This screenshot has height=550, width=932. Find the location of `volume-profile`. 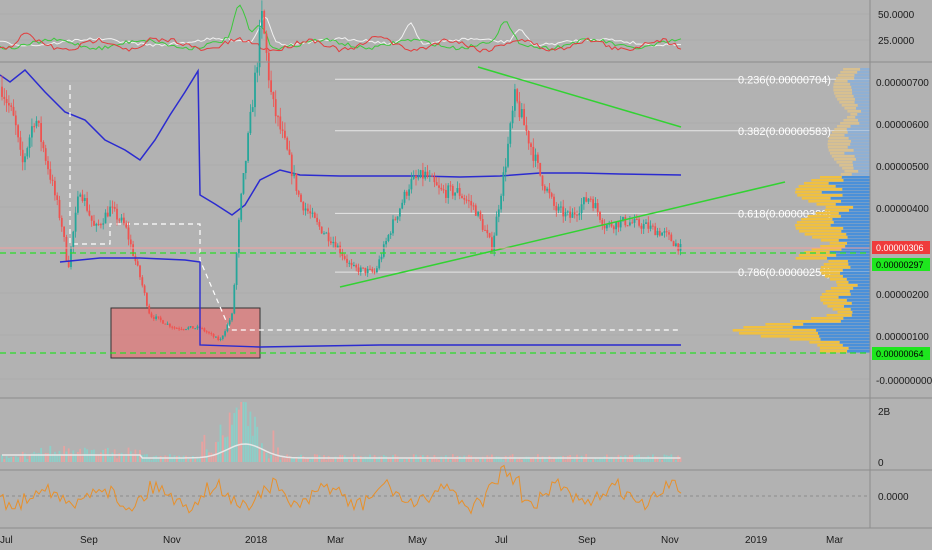

volume-profile is located at coordinates (801, 210).